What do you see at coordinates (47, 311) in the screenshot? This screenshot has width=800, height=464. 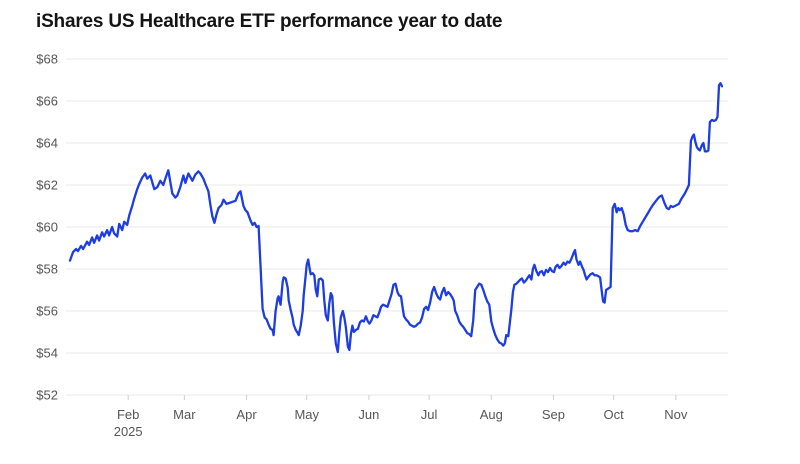 I see `y-axis-label: $56` at bounding box center [47, 311].